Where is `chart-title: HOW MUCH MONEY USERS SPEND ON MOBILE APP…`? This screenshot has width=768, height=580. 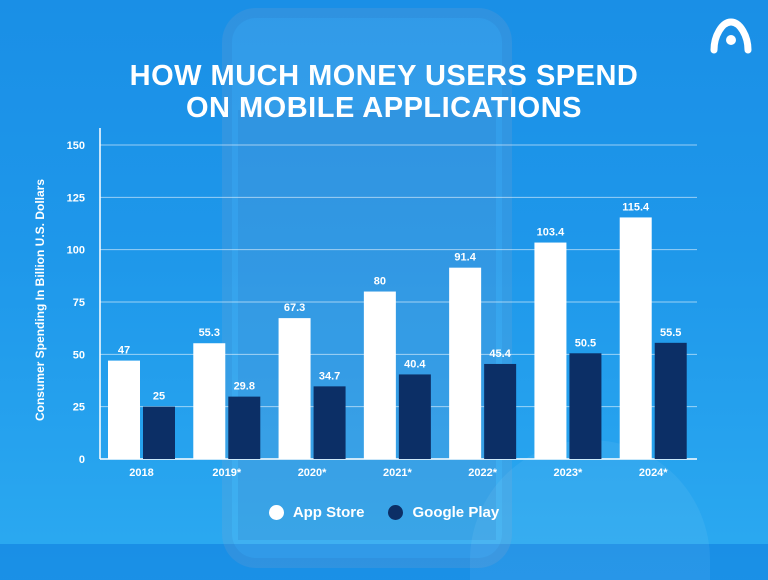 chart-title: HOW MUCH MONEY USERS SPEND ON MOBILE APP… is located at coordinates (384, 92).